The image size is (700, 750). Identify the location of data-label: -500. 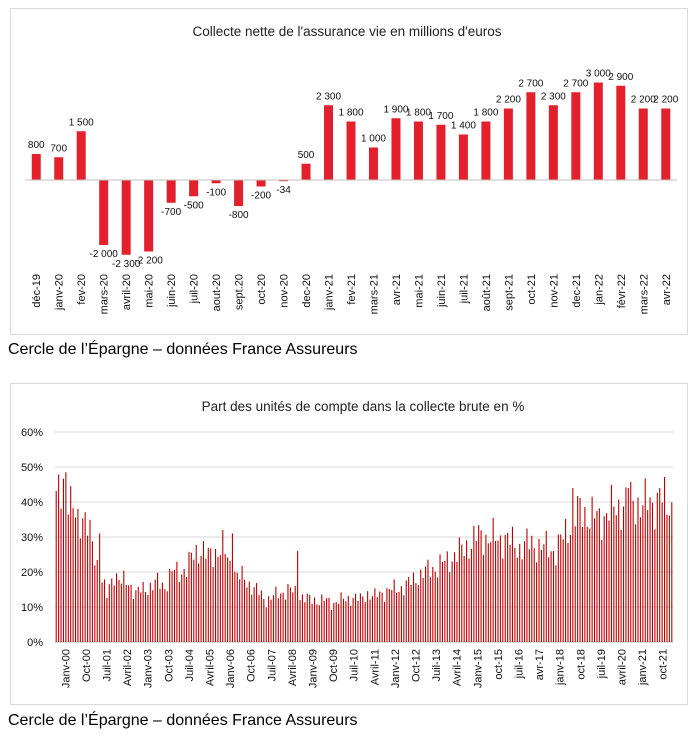
(194, 205).